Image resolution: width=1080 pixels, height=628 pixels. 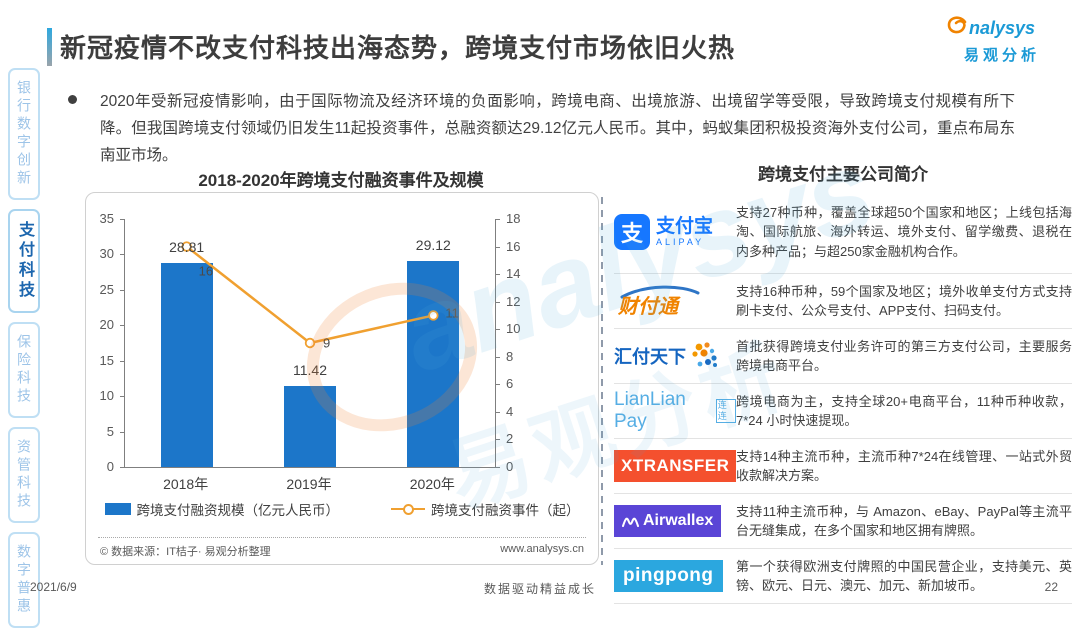 What do you see at coordinates (342, 537) in the screenshot?
I see `source-separator` at bounding box center [342, 537].